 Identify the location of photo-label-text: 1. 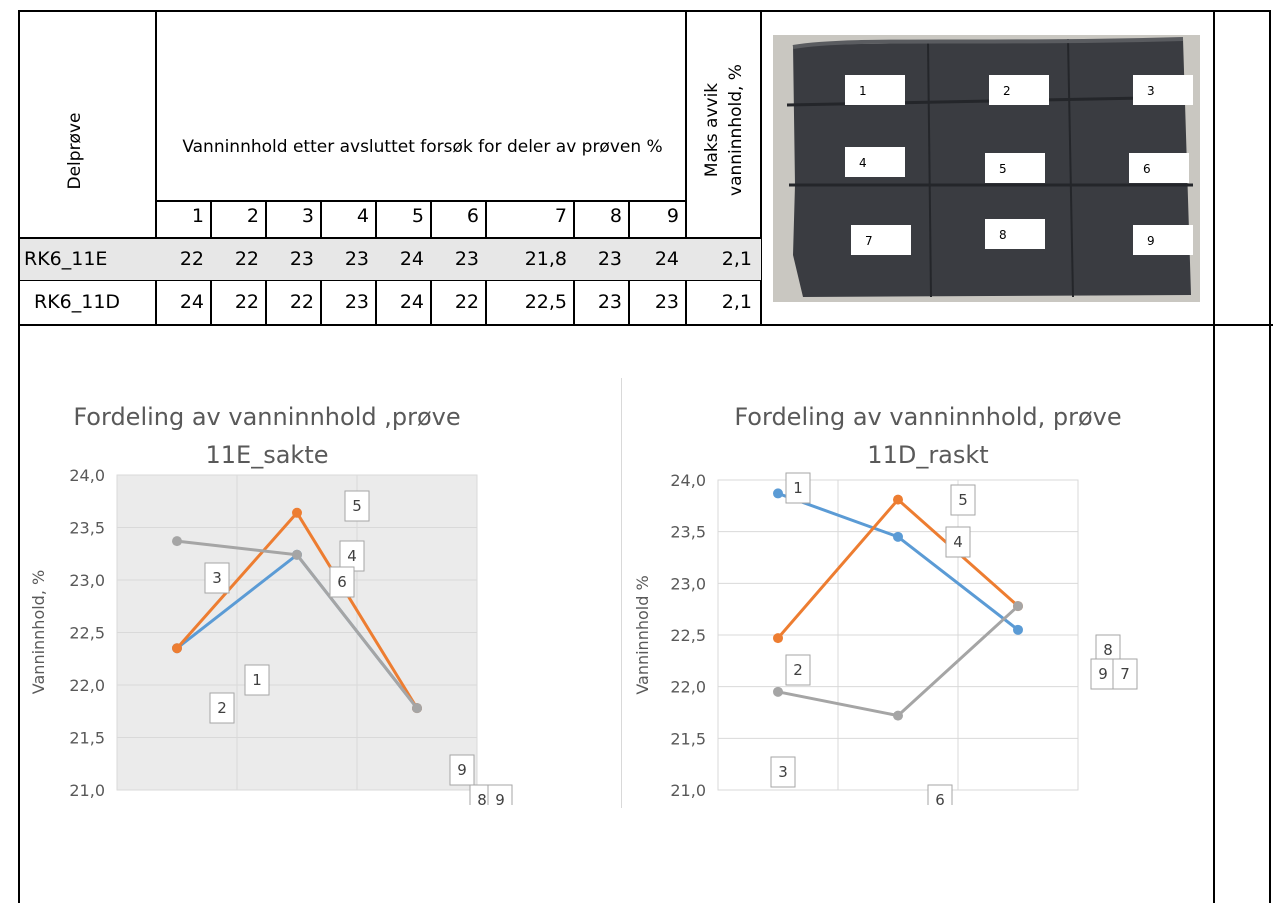
(863, 91).